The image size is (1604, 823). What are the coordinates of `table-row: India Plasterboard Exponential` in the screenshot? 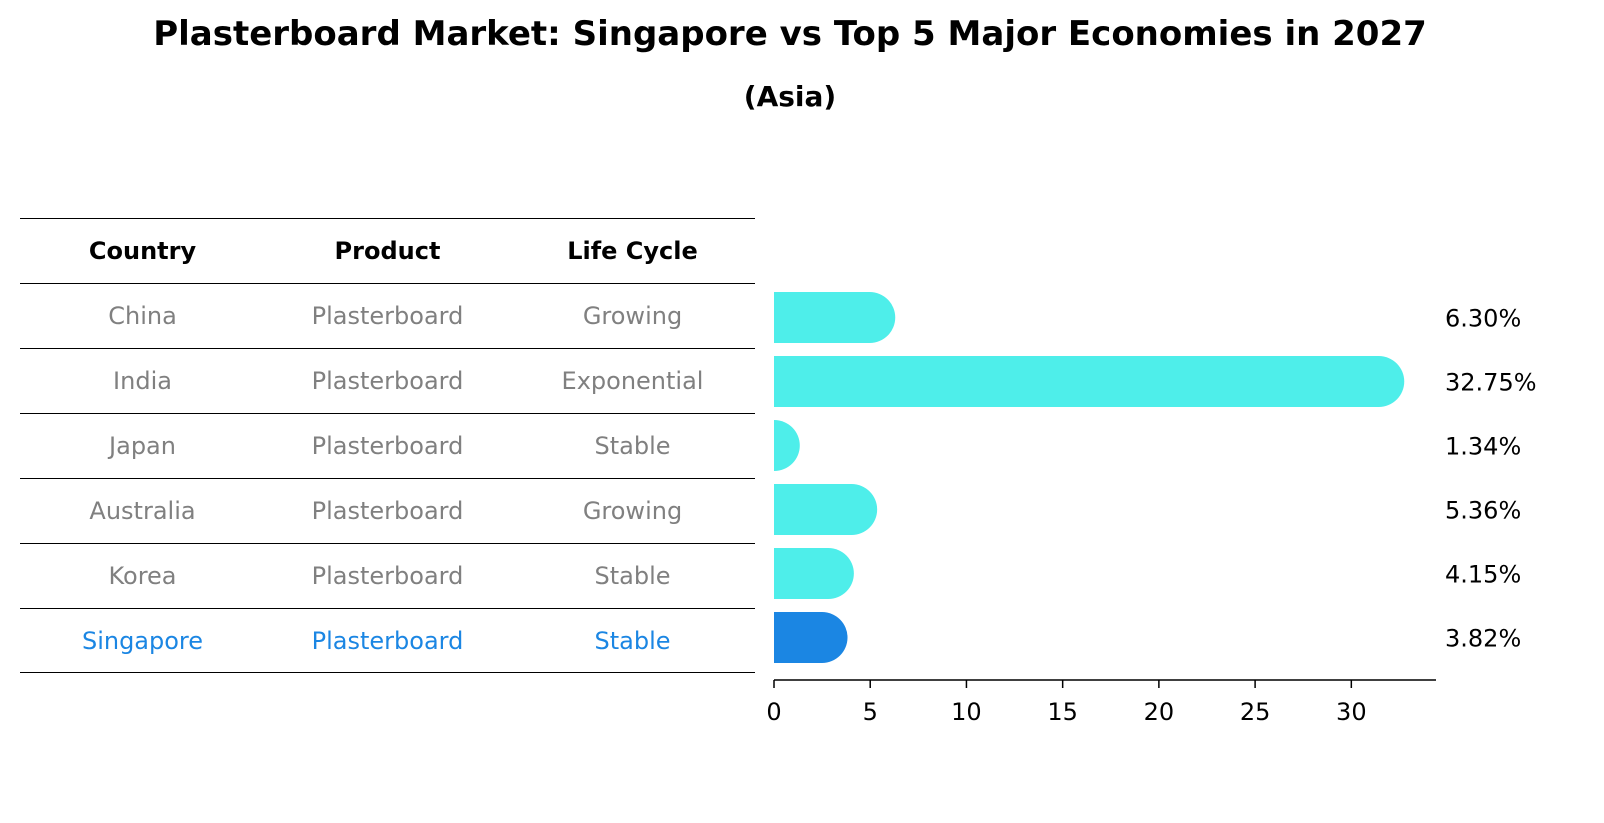 It's located at (387, 380).